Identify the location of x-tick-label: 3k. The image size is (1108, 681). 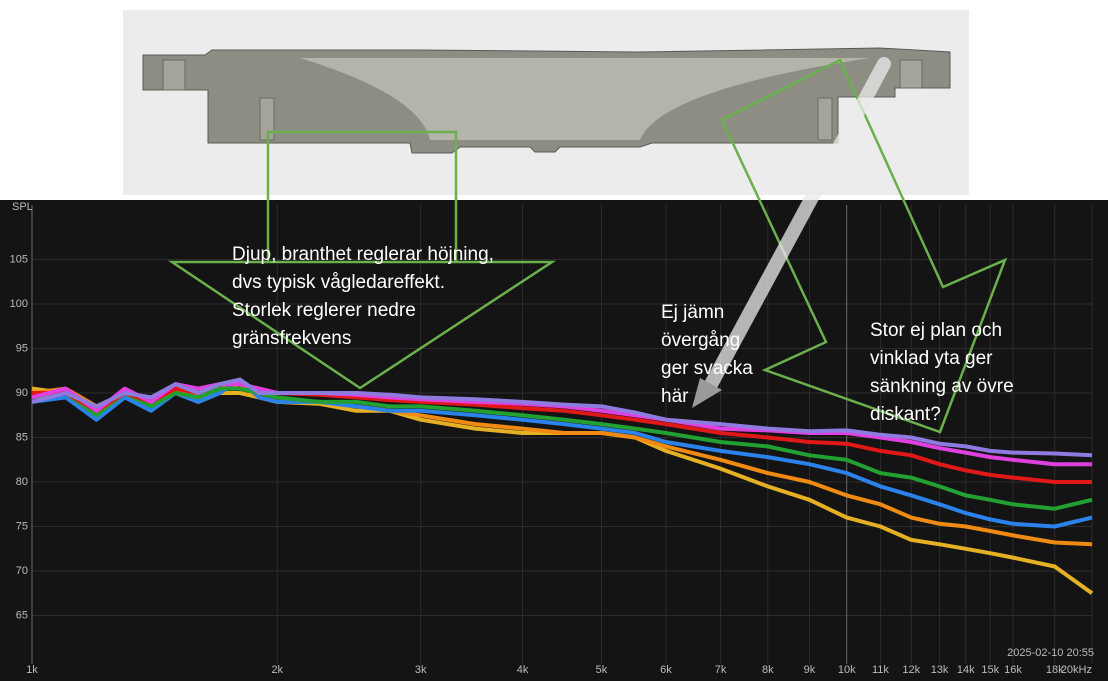
(421, 670).